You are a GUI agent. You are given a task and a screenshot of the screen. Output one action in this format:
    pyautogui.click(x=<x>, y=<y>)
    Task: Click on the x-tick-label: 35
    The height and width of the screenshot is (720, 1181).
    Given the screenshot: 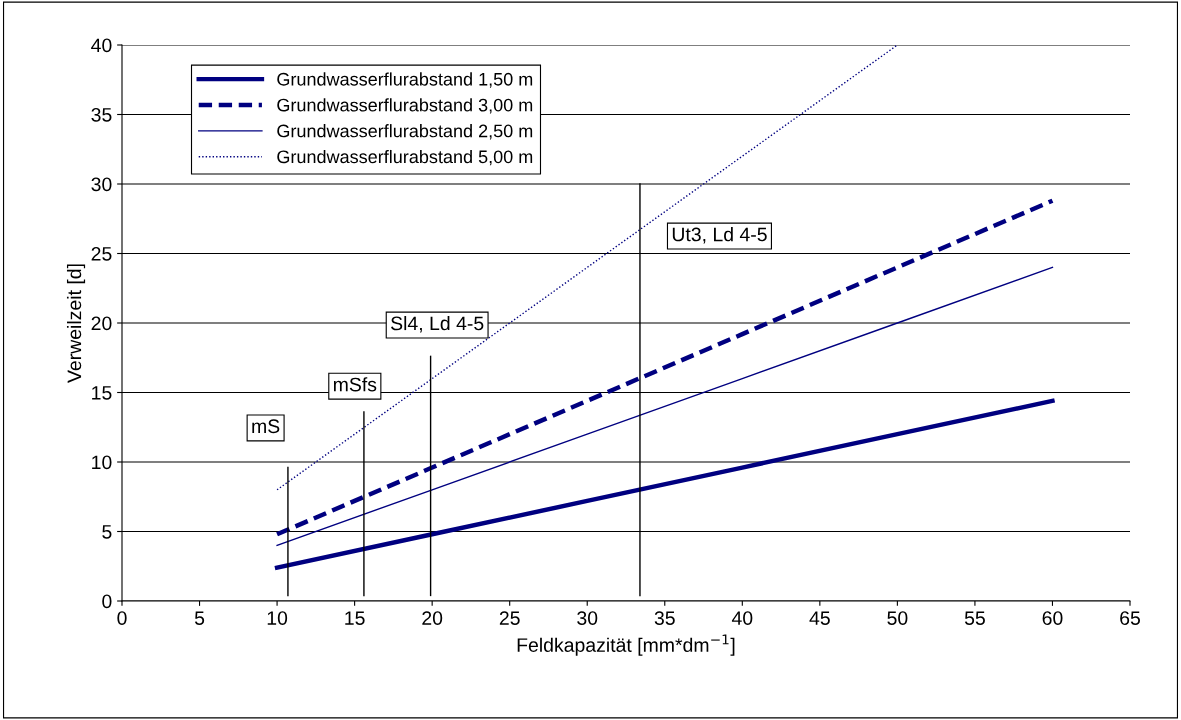 What is the action you would take?
    pyautogui.click(x=664, y=618)
    